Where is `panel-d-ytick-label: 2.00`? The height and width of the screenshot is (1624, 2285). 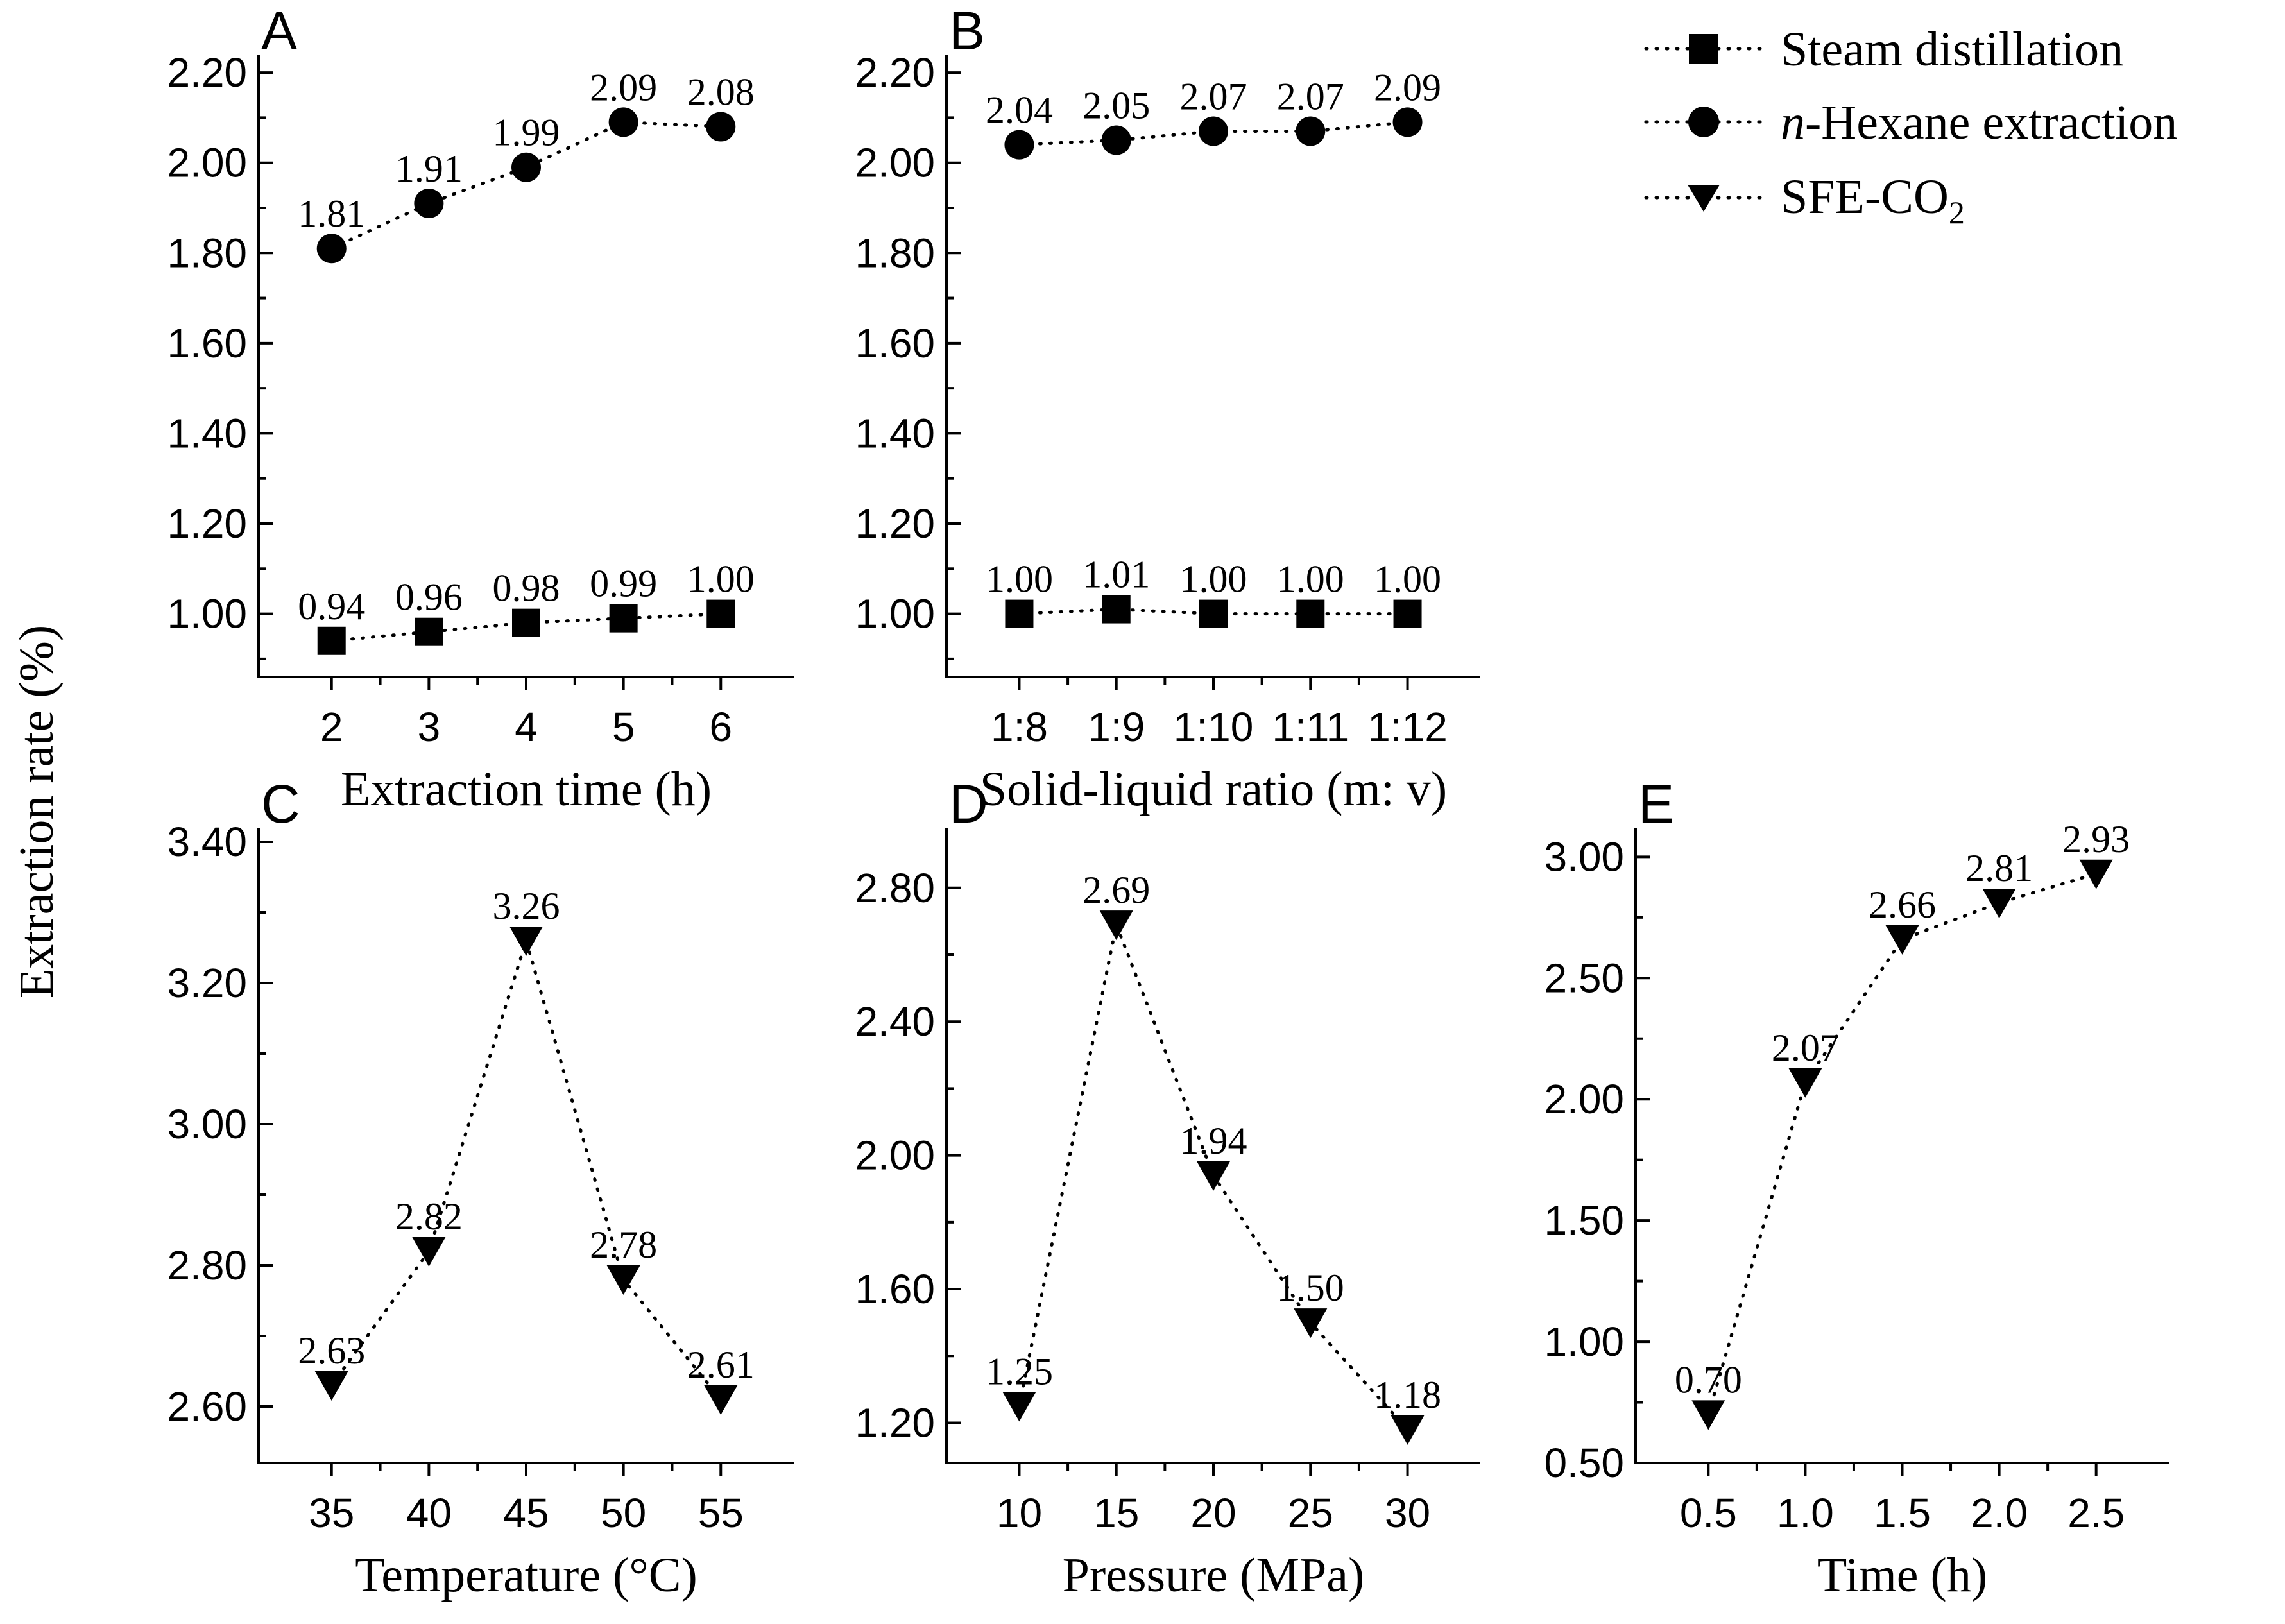 panel-d-ytick-label: 2.00 is located at coordinates (895, 1156).